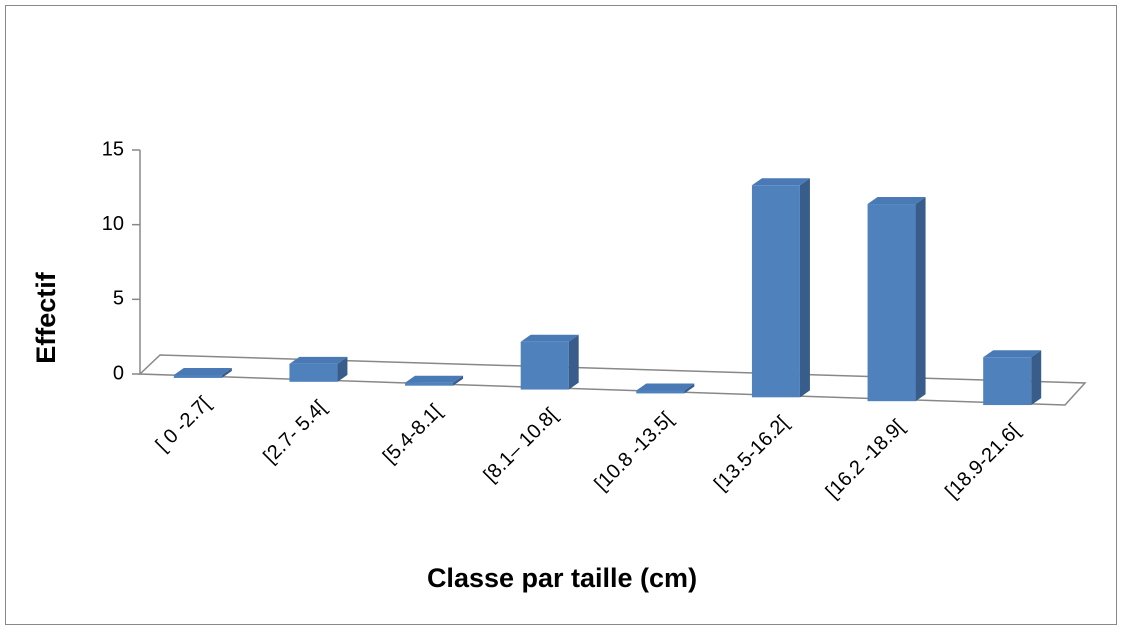 This screenshot has width=1123, height=632. What do you see at coordinates (113, 149) in the screenshot?
I see `y-tick-label: 15` at bounding box center [113, 149].